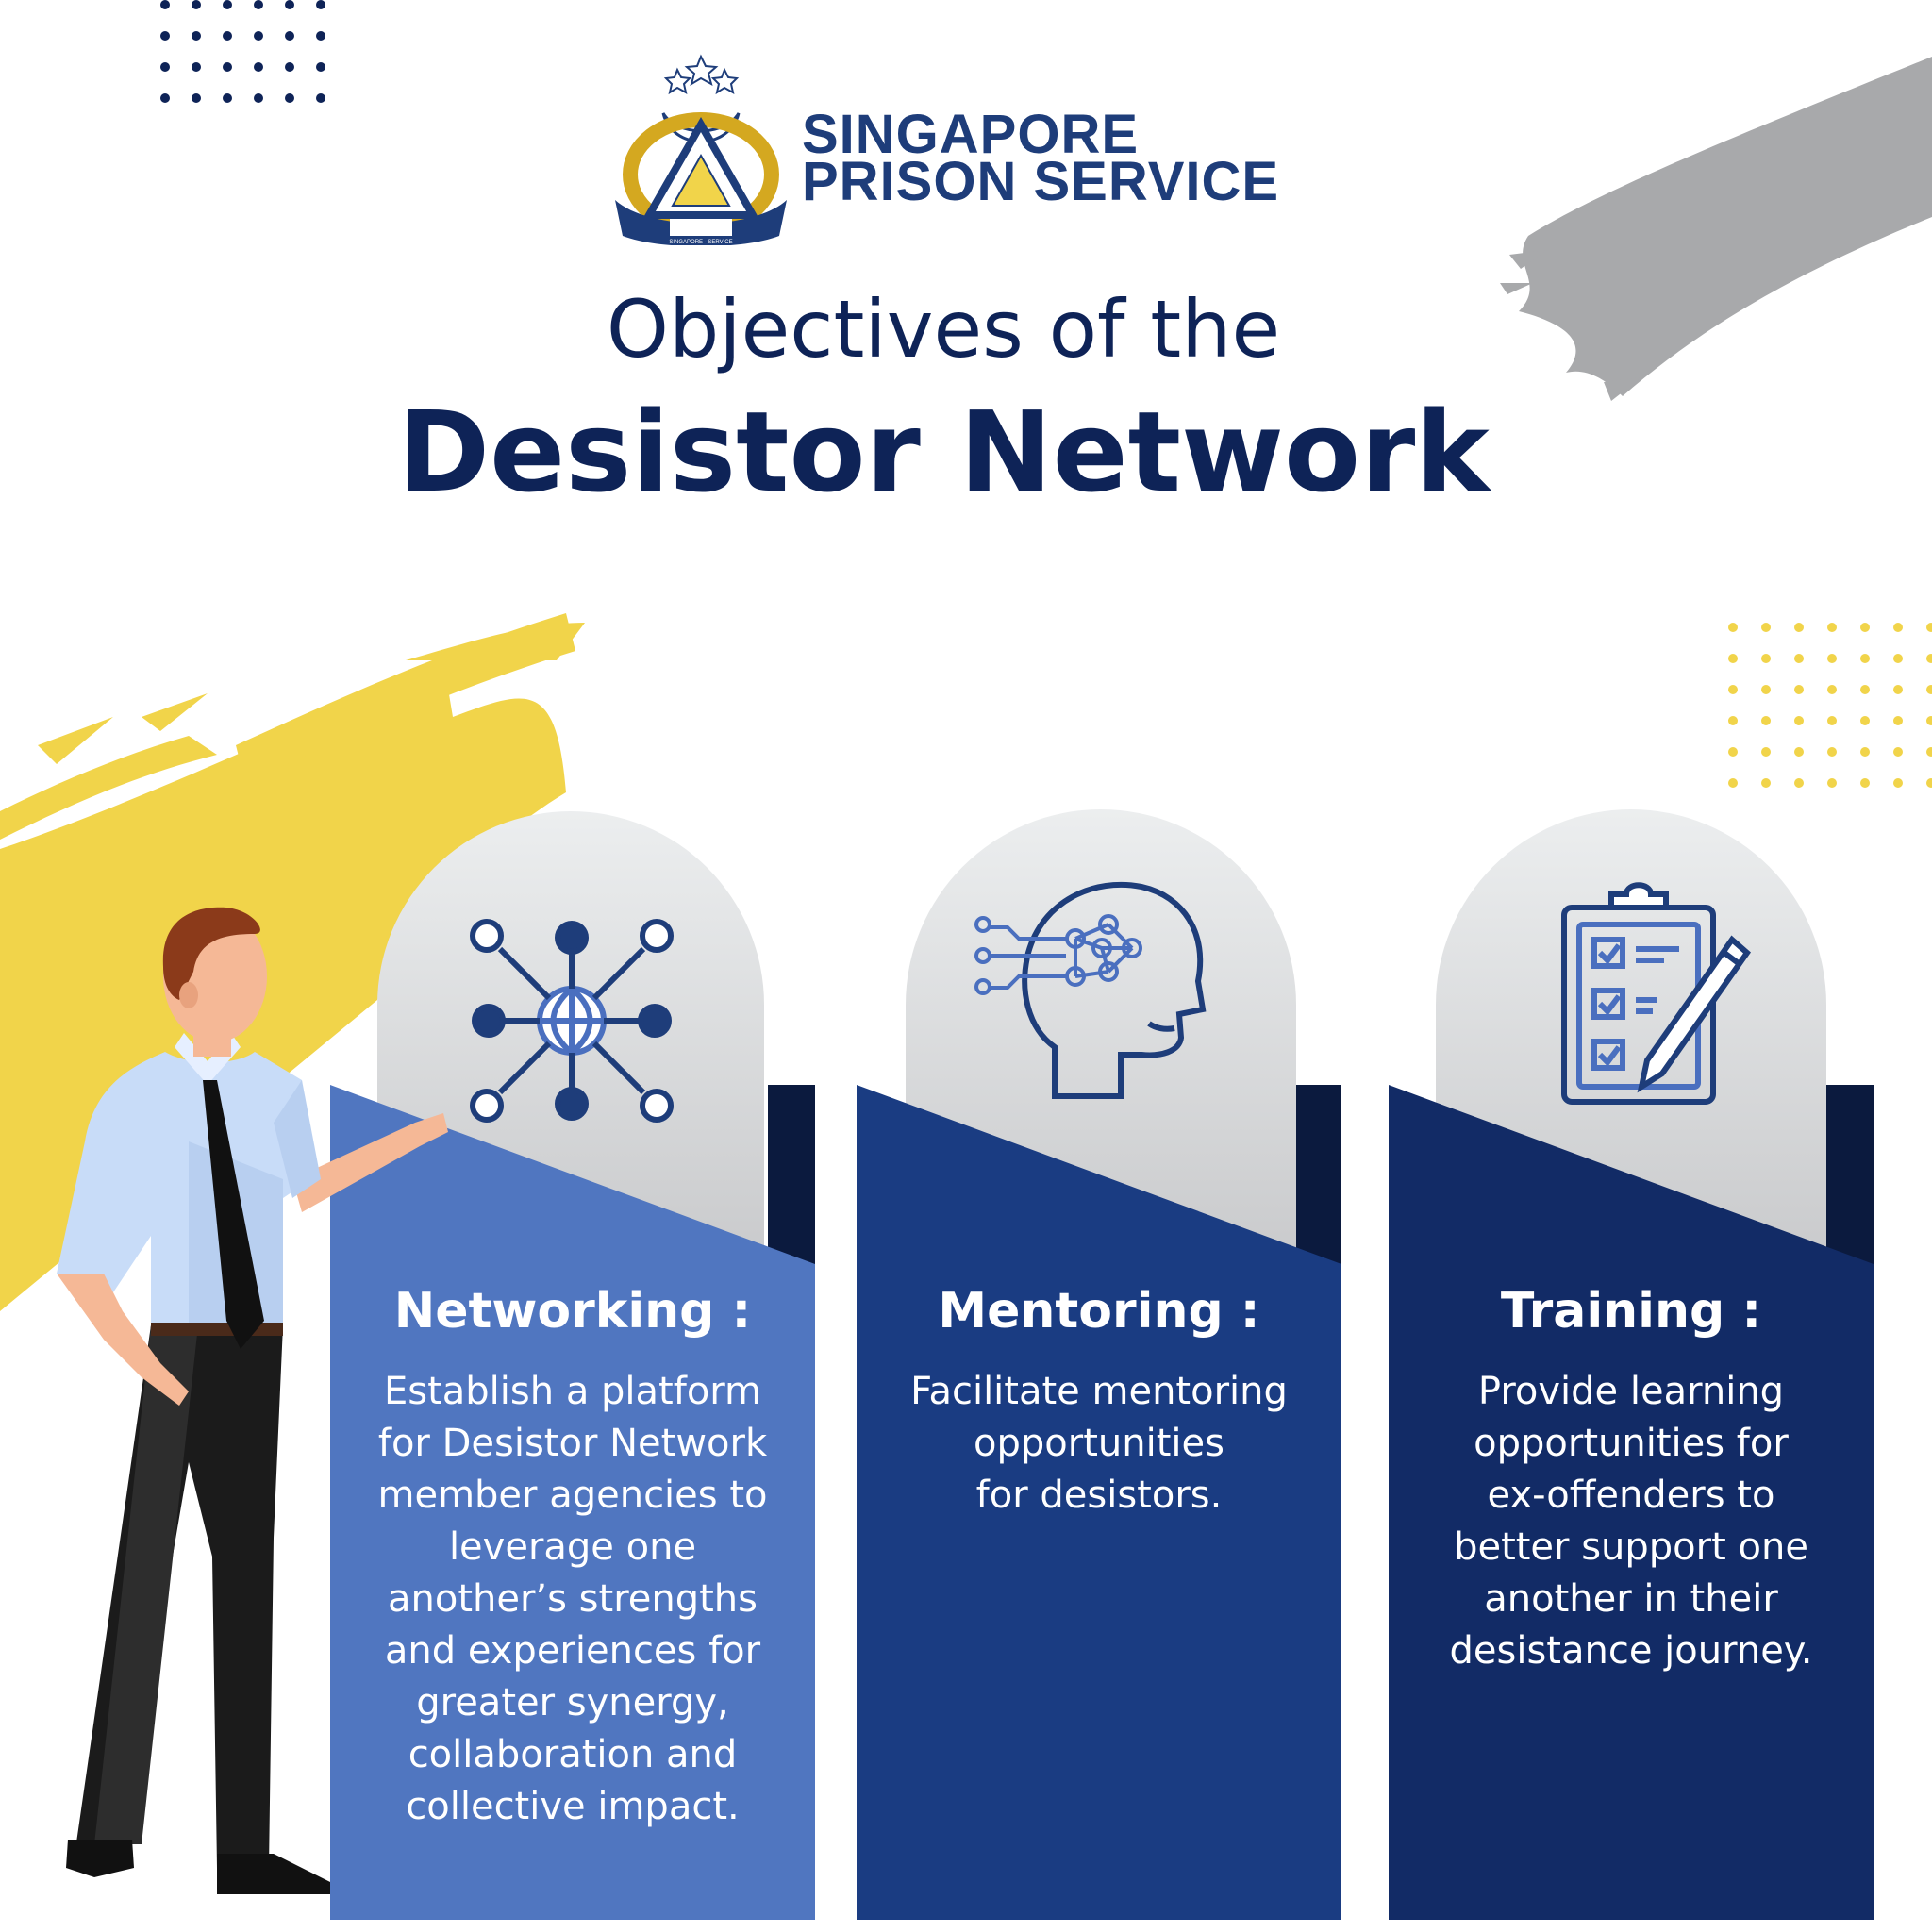 Image resolution: width=1932 pixels, height=1932 pixels. What do you see at coordinates (701, 149) in the screenshot?
I see `crest-logo: SINGAPORE · SERVICE` at bounding box center [701, 149].